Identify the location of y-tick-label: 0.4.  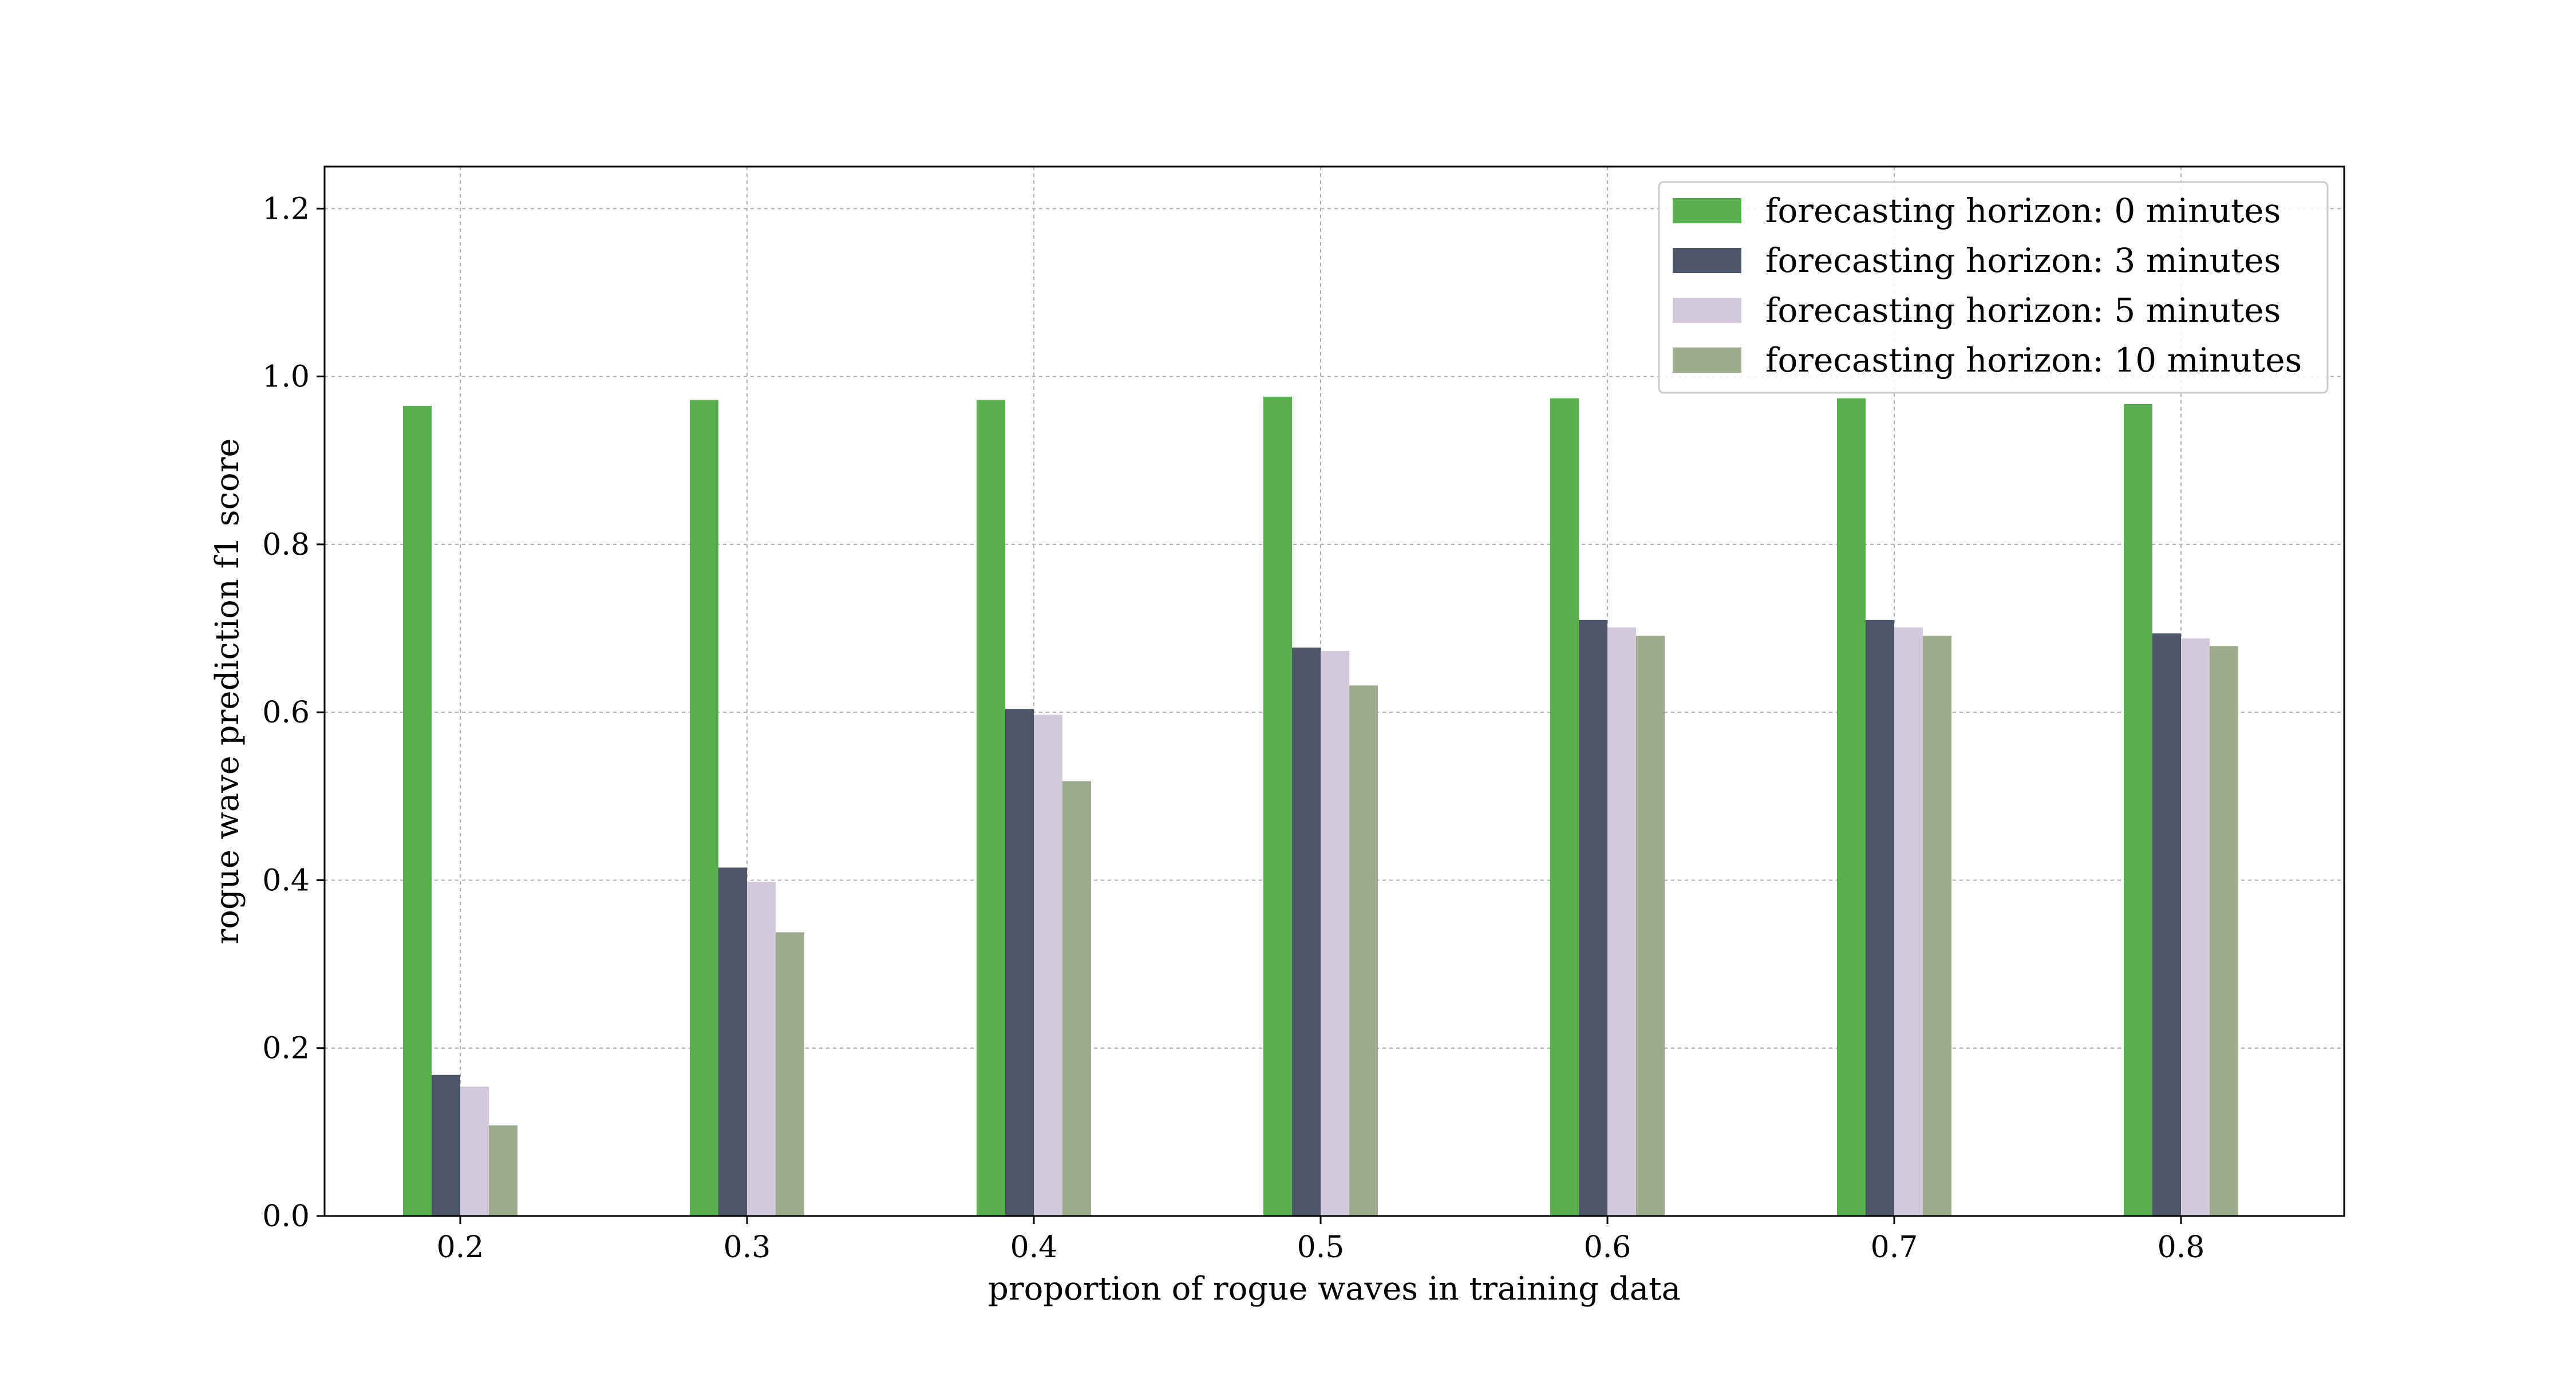
(286, 880).